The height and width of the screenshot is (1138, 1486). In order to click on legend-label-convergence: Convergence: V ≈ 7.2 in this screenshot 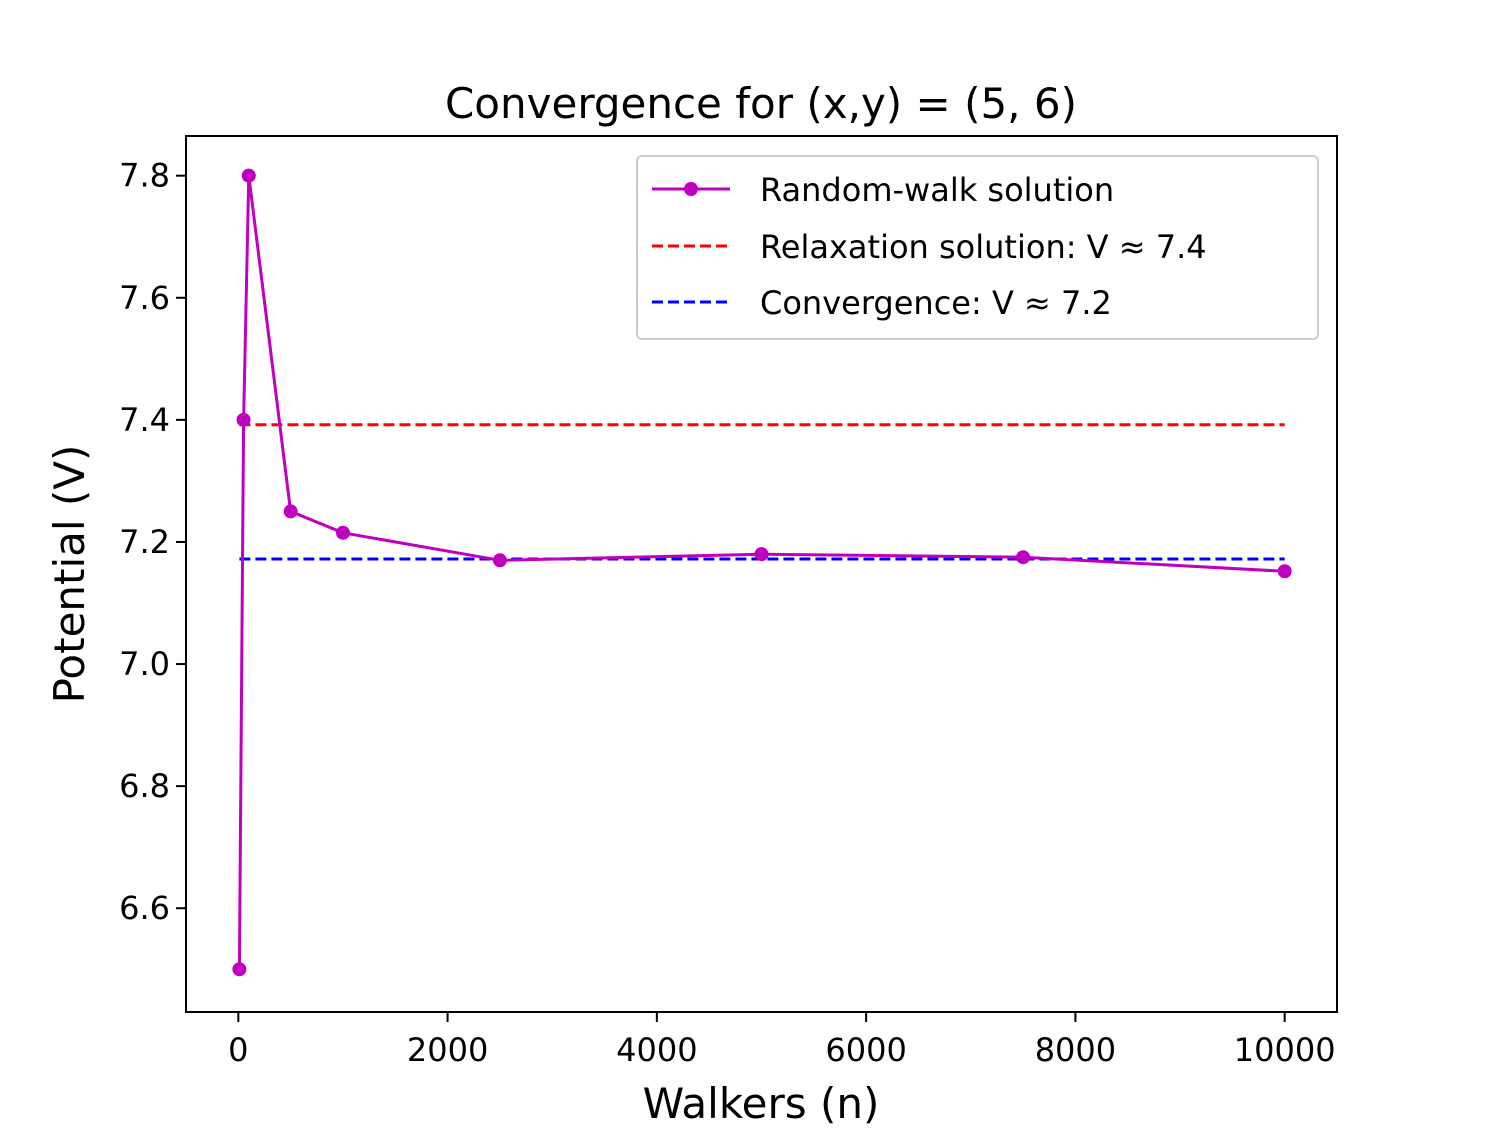, I will do `click(936, 303)`.